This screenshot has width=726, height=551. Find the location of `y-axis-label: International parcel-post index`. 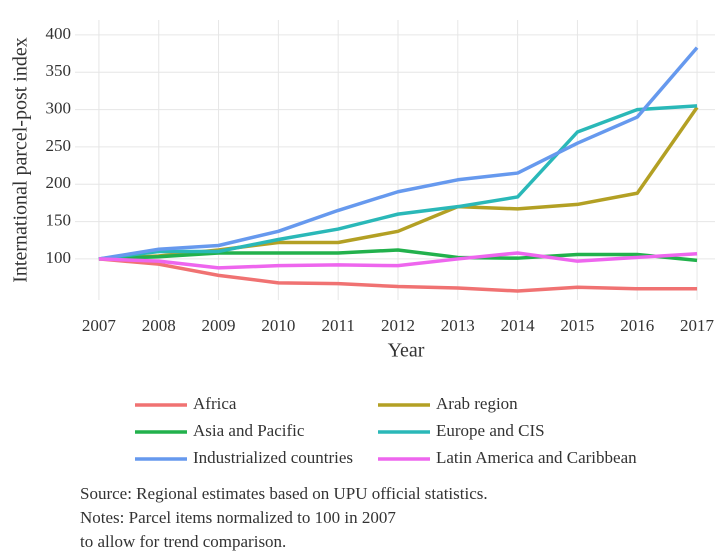

y-axis-label: International parcel-post index is located at coordinates (21, 159).